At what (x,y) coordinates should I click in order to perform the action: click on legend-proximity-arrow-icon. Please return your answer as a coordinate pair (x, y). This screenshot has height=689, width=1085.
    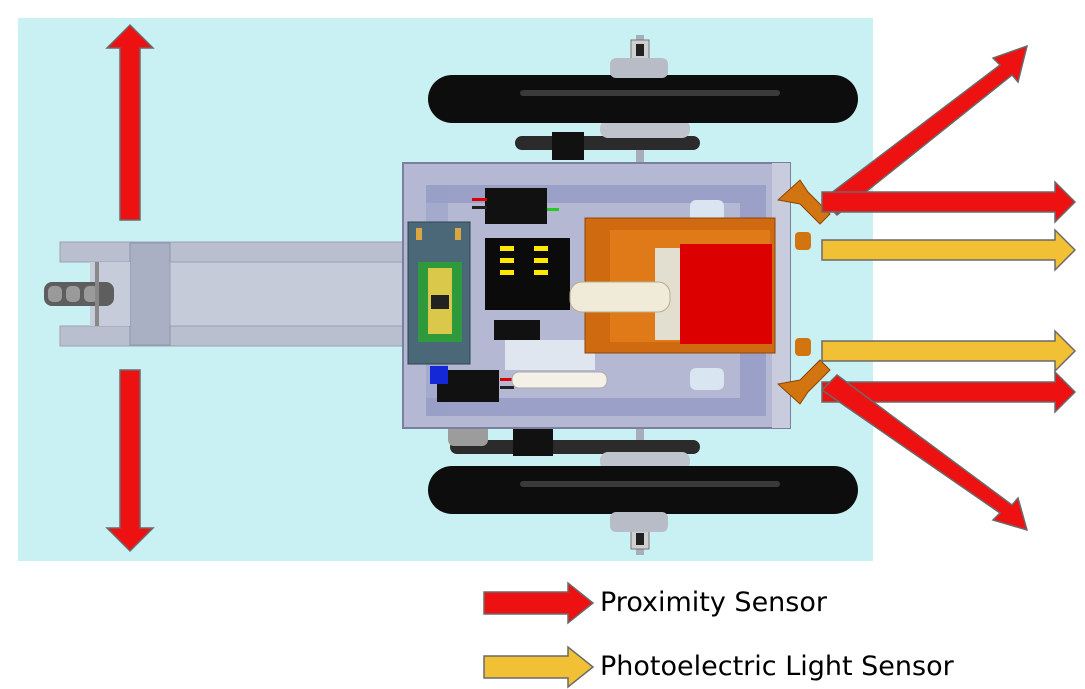
    Looking at the image, I should click on (539, 603).